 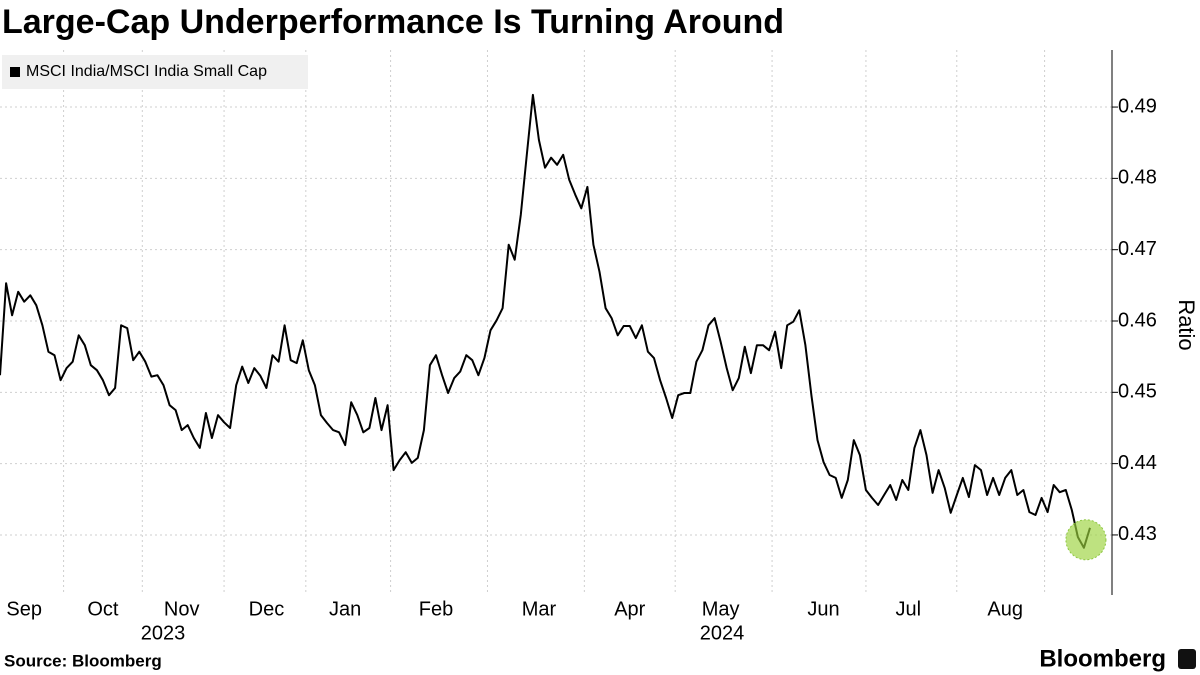 What do you see at coordinates (1137, 320) in the screenshot?
I see `y-tick-label: 0.46` at bounding box center [1137, 320].